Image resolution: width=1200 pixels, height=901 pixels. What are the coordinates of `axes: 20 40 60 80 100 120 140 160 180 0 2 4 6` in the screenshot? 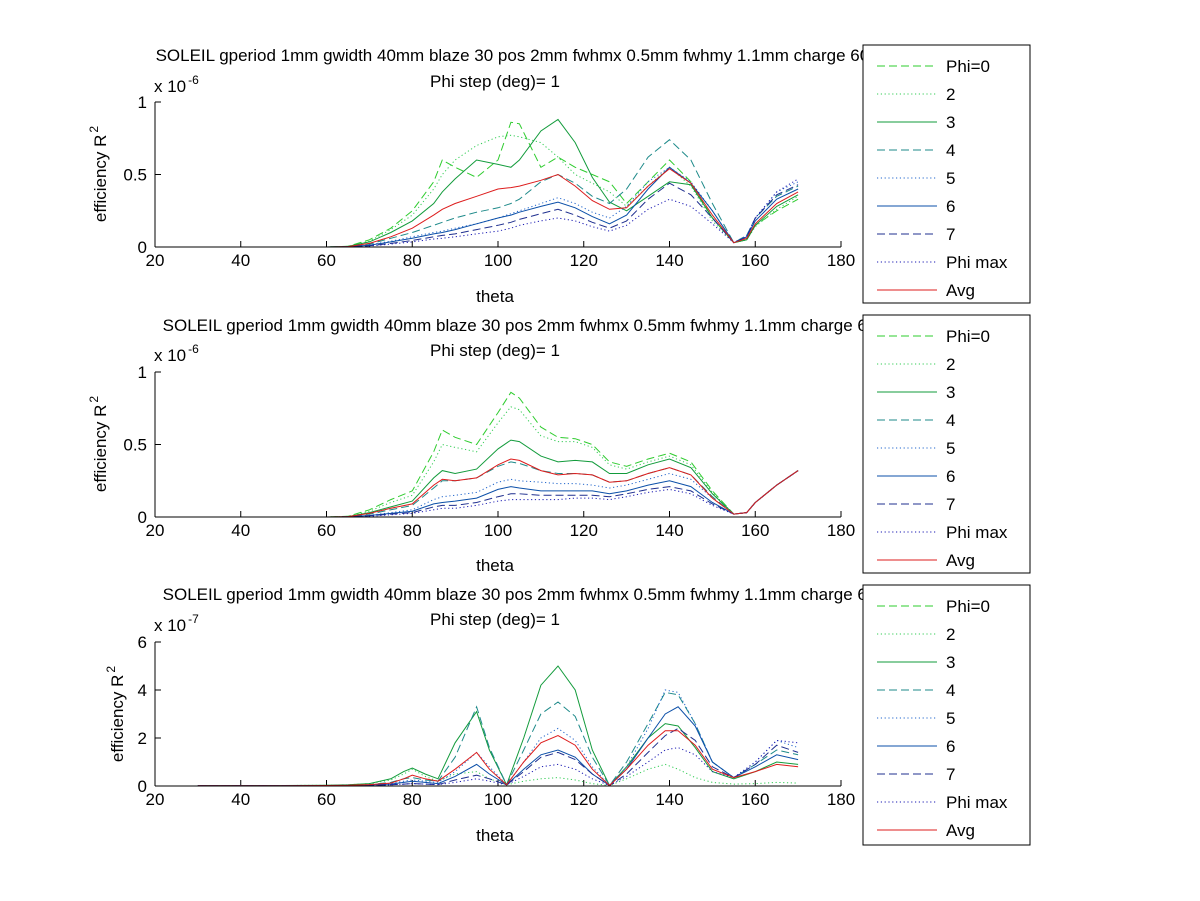 It's located at (497, 721).